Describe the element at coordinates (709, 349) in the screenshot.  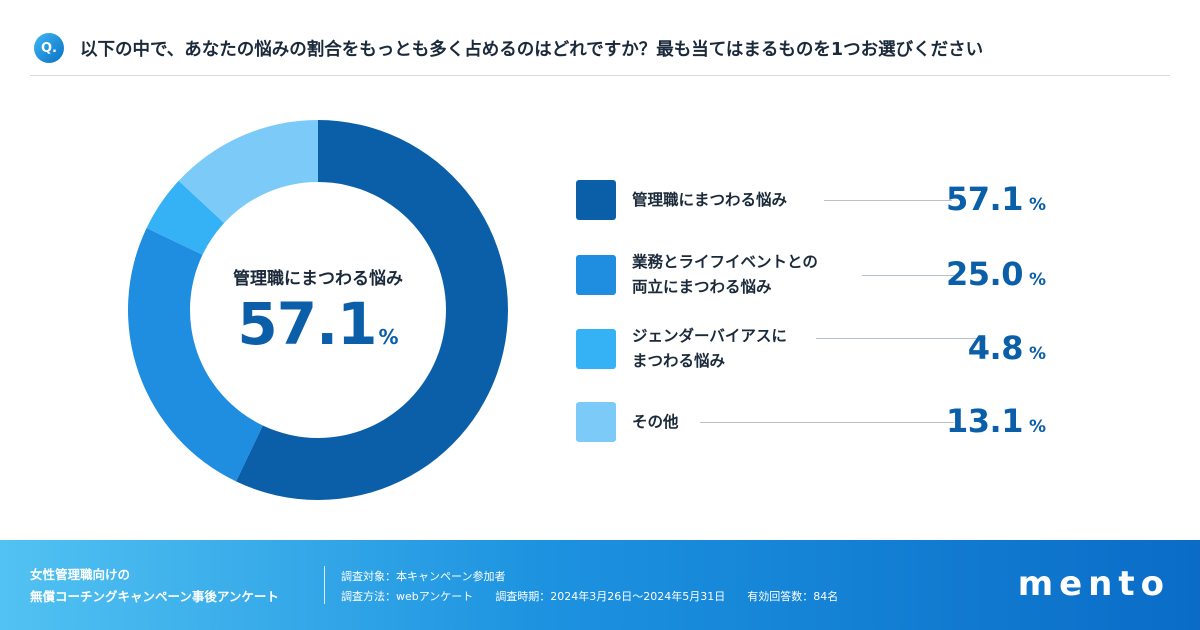
I see `legend-label: ジェンダーバイアスに まつわる悩み` at that location.